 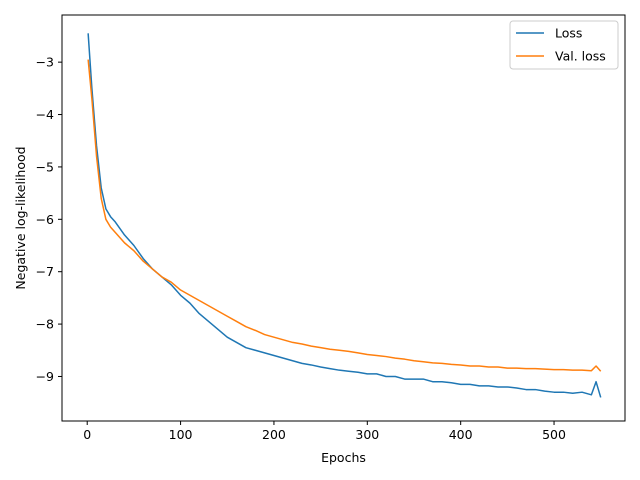 I want to click on y-tick-label: −6, so click(x=45, y=219).